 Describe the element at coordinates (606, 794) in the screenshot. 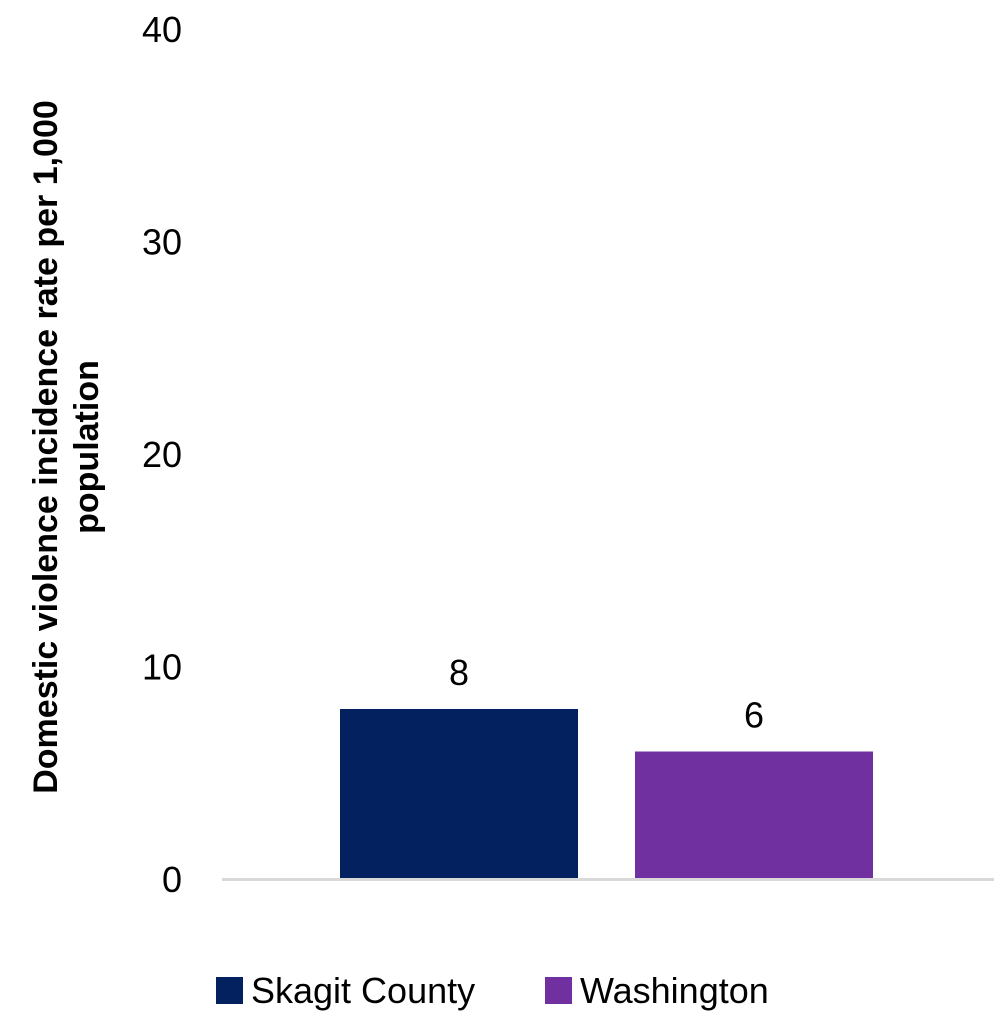

I see `bars-group` at that location.